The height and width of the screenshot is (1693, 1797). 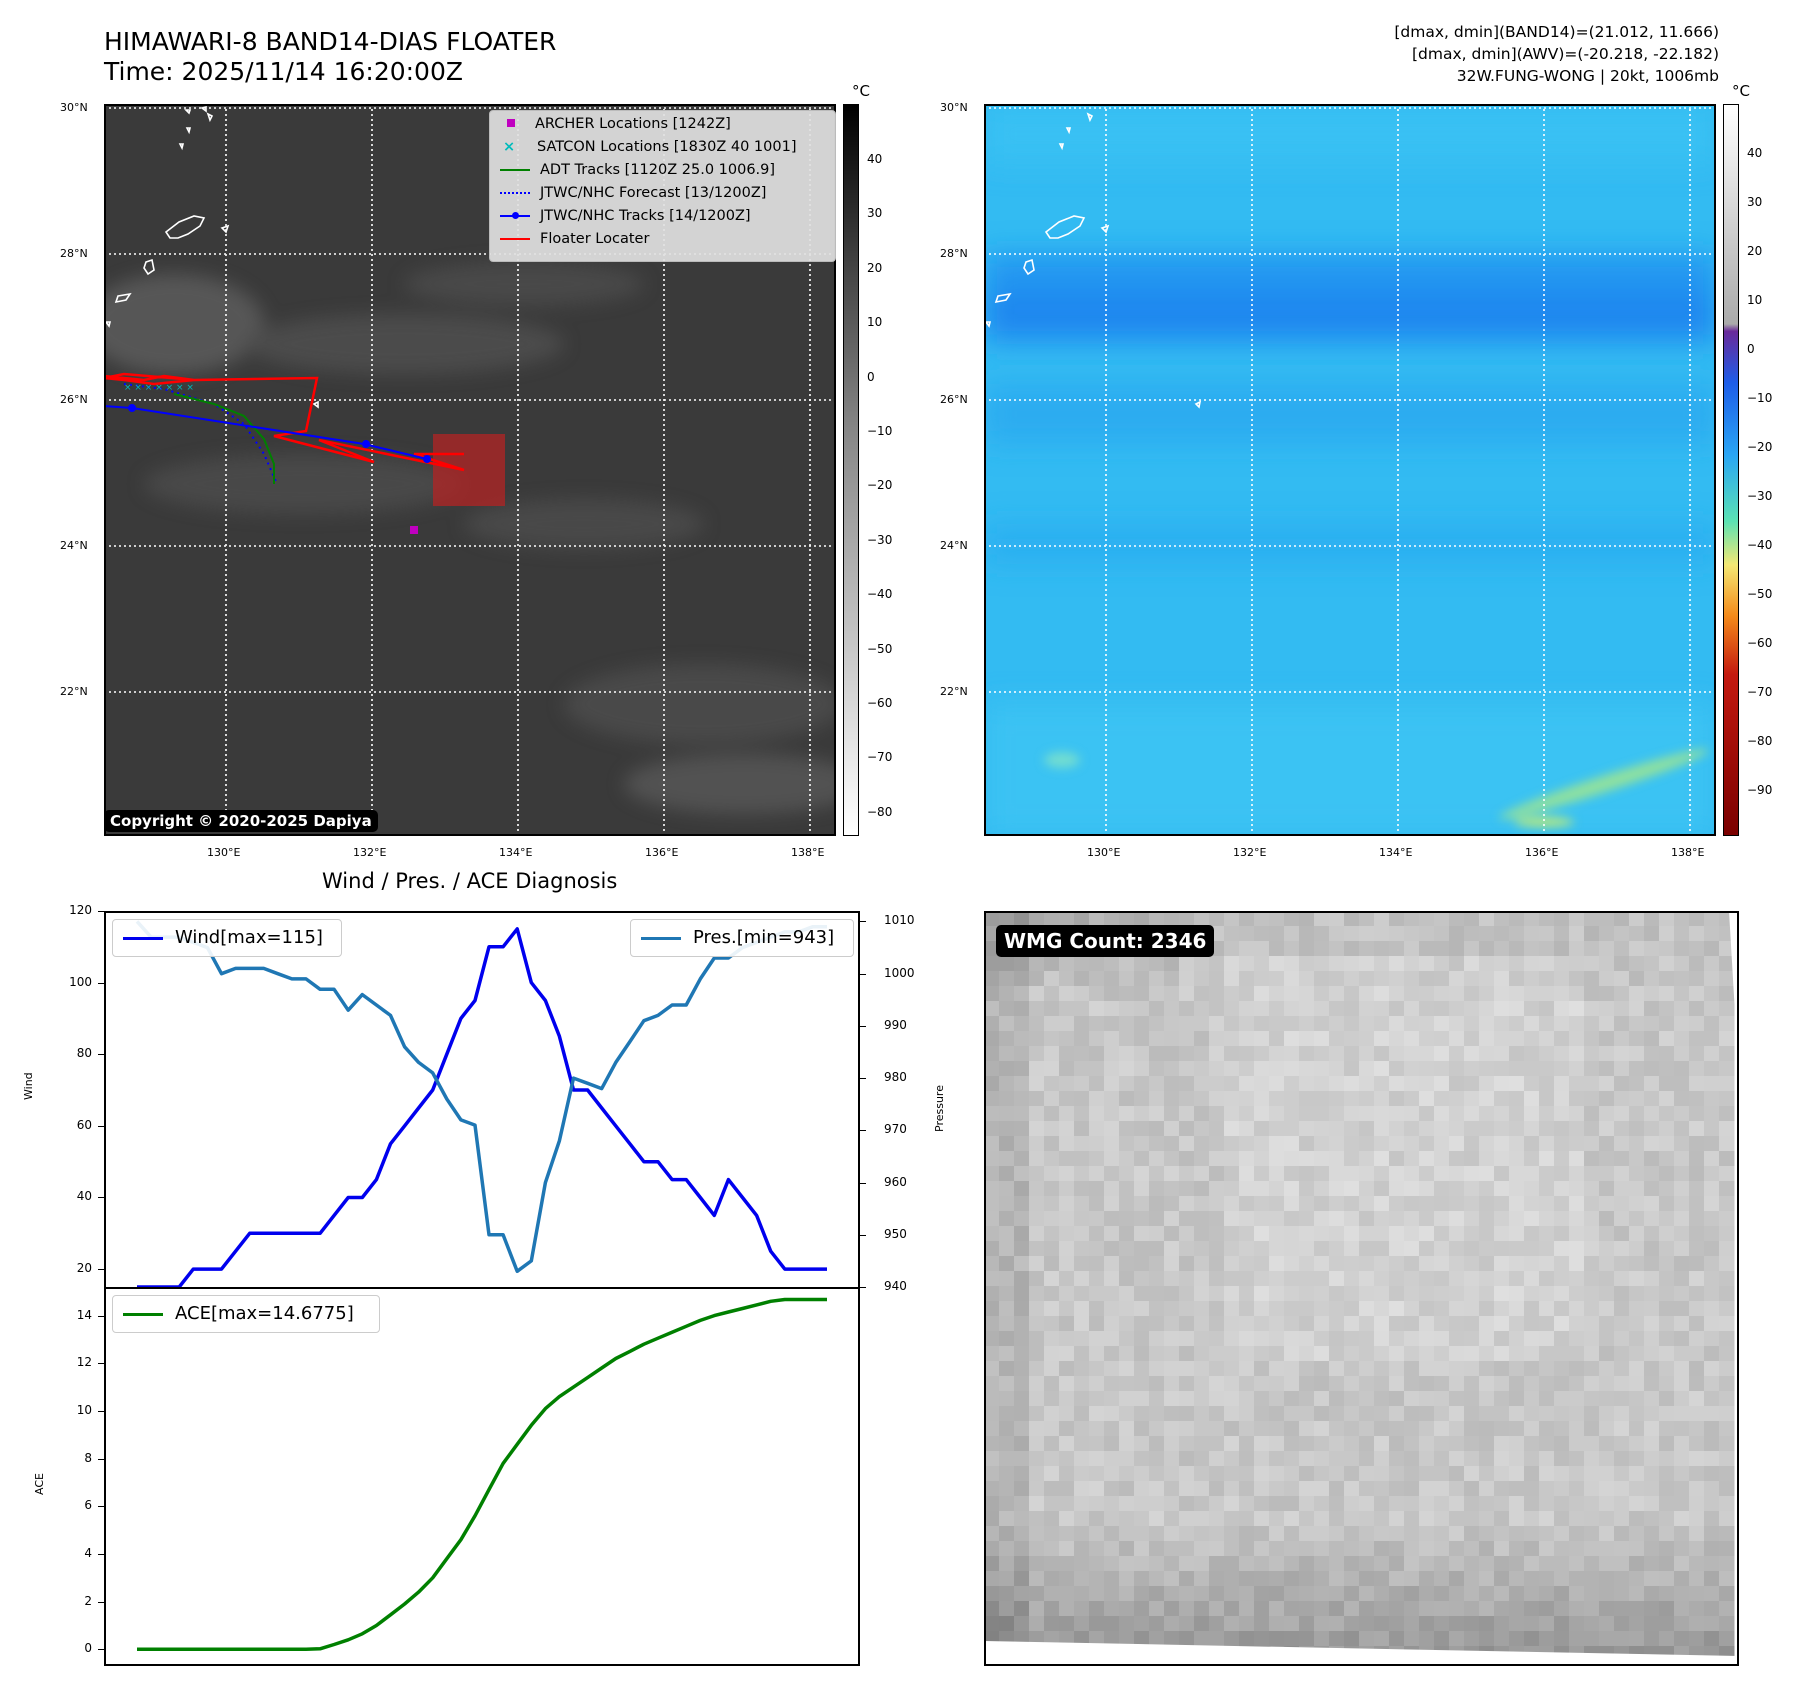 I want to click on pressure-tick-label: 1010, so click(x=899, y=920).